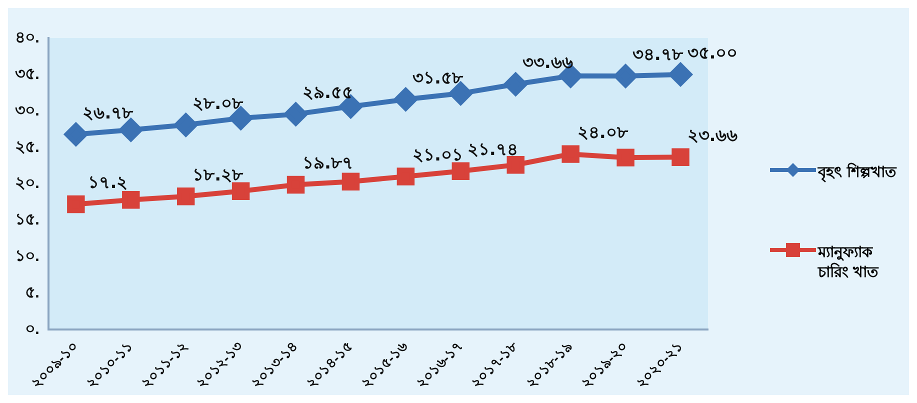 This screenshot has height=403, width=917. I want to click on data-label: ২৪.০৮, so click(603, 132).